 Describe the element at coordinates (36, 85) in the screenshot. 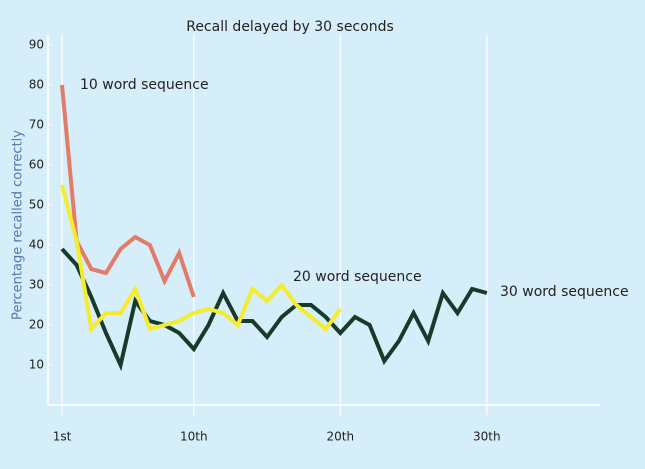

I see `y-tick-label: 80` at that location.